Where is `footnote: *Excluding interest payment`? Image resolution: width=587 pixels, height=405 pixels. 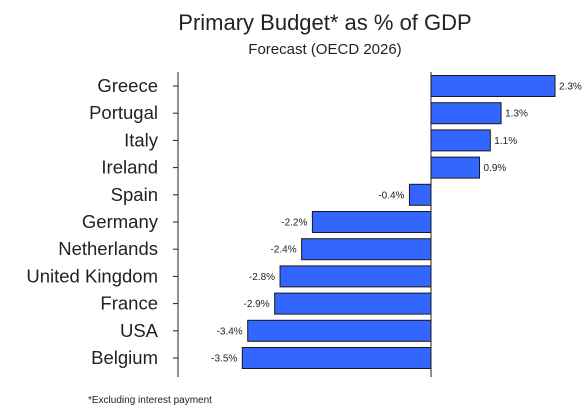
footnote: *Excluding interest payment is located at coordinates (150, 400).